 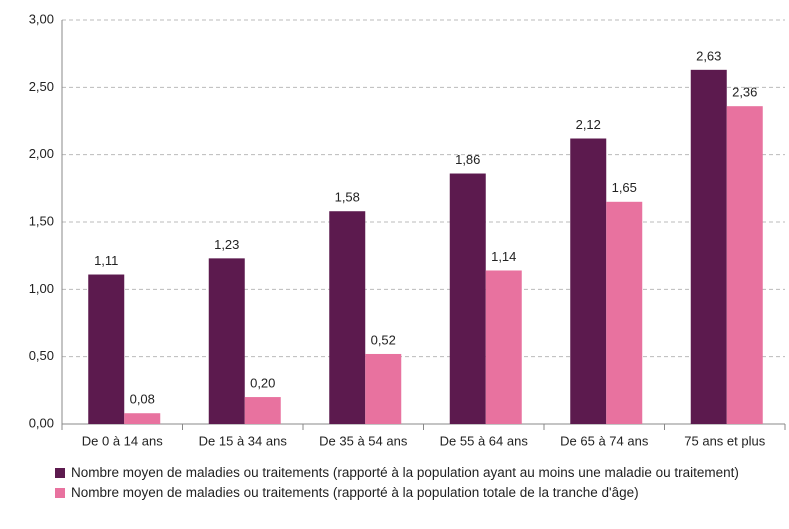 What do you see at coordinates (41, 153) in the screenshot?
I see `y-tick-label: 2,00` at bounding box center [41, 153].